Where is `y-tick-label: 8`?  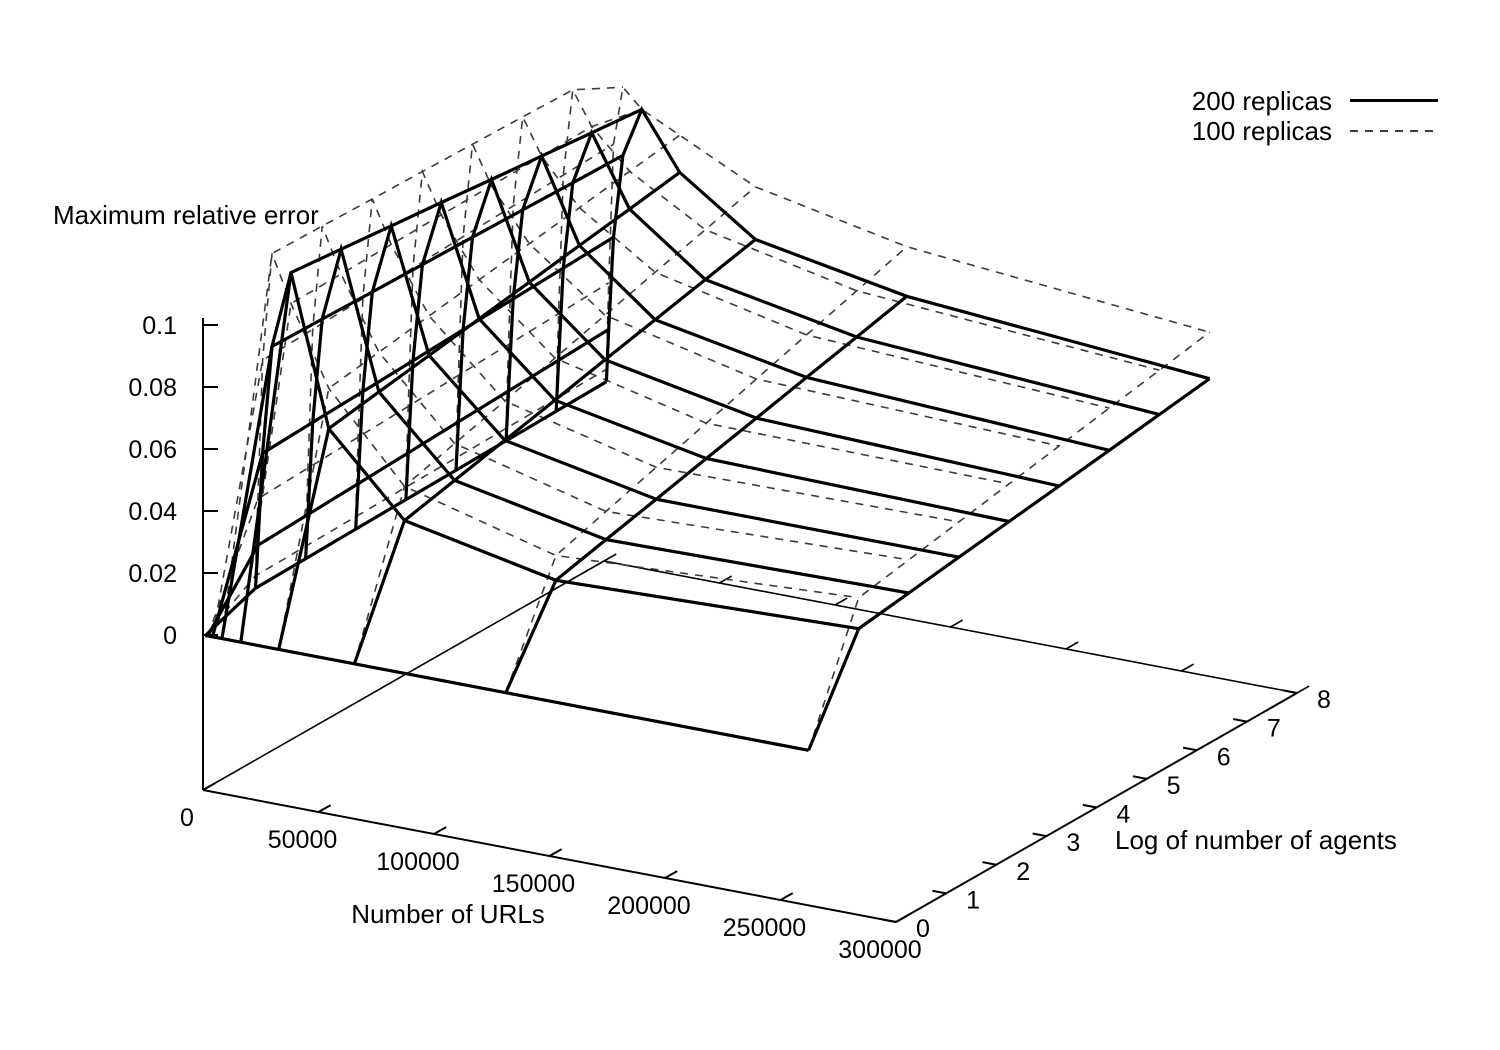
y-tick-label: 8 is located at coordinates (1324, 700).